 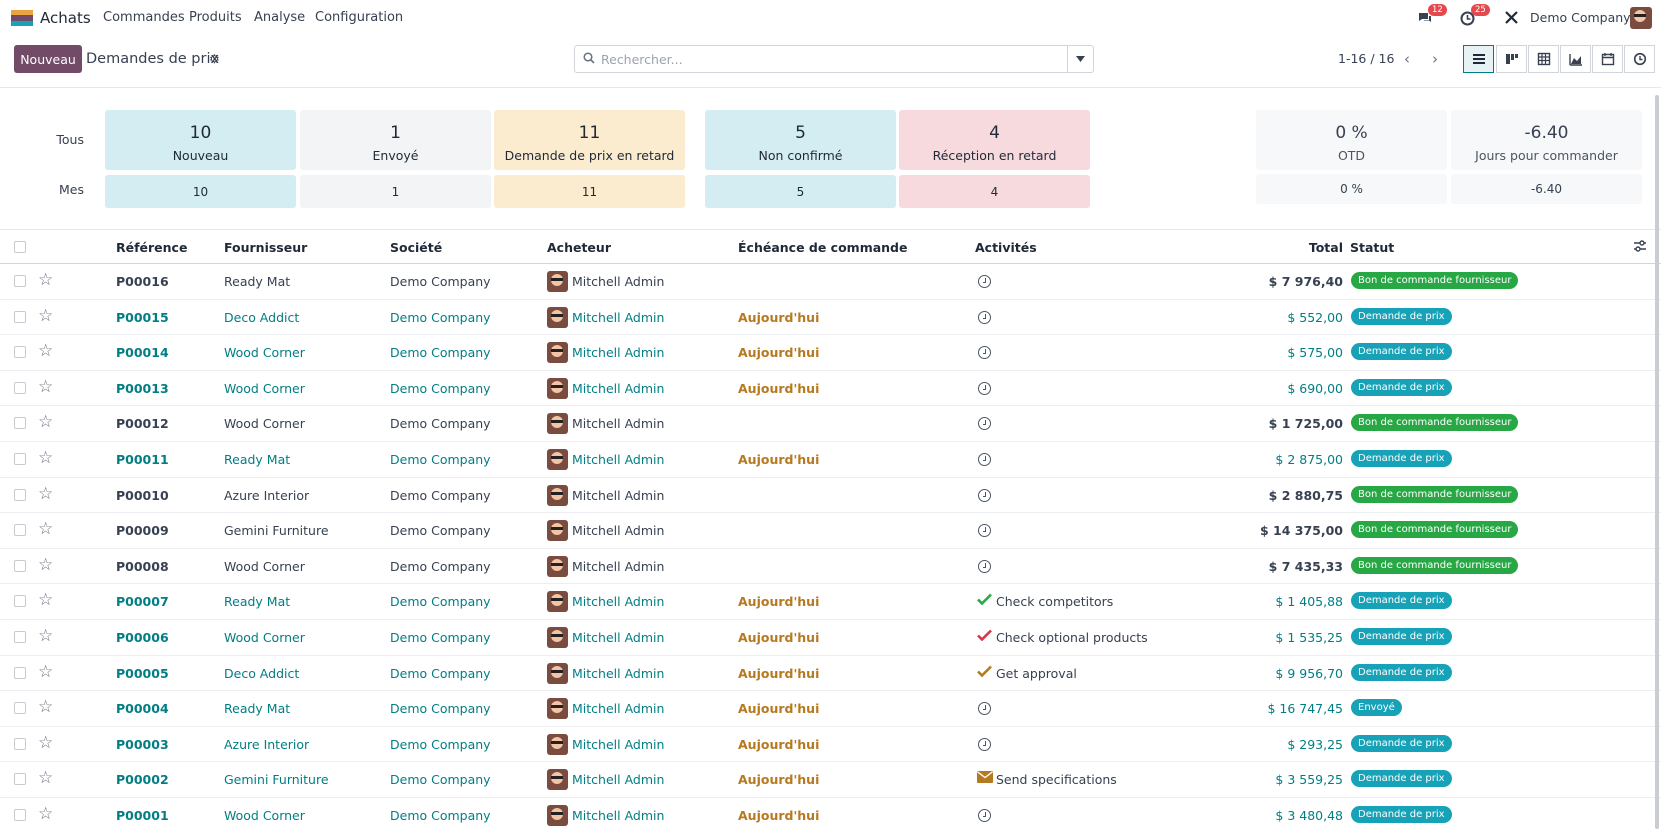 I want to click on tile-rfq-late-mine: 11, so click(x=589, y=191).